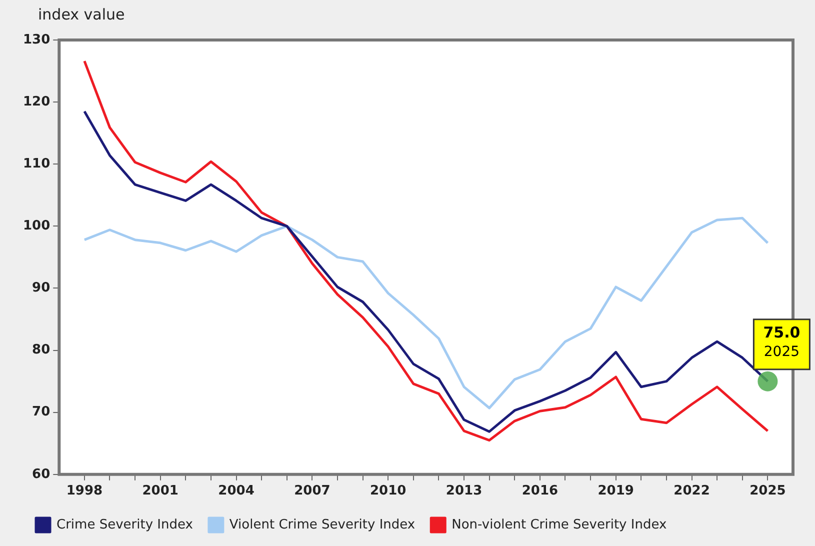 Image resolution: width=815 pixels, height=546 pixels. What do you see at coordinates (160, 491) in the screenshot?
I see `x-tick-label: 2001` at bounding box center [160, 491].